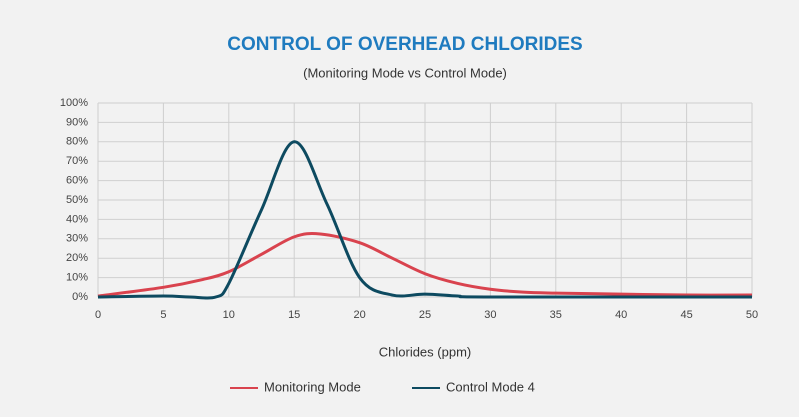  Describe the element at coordinates (77, 181) in the screenshot. I see `y-tick-label: 60%` at that location.